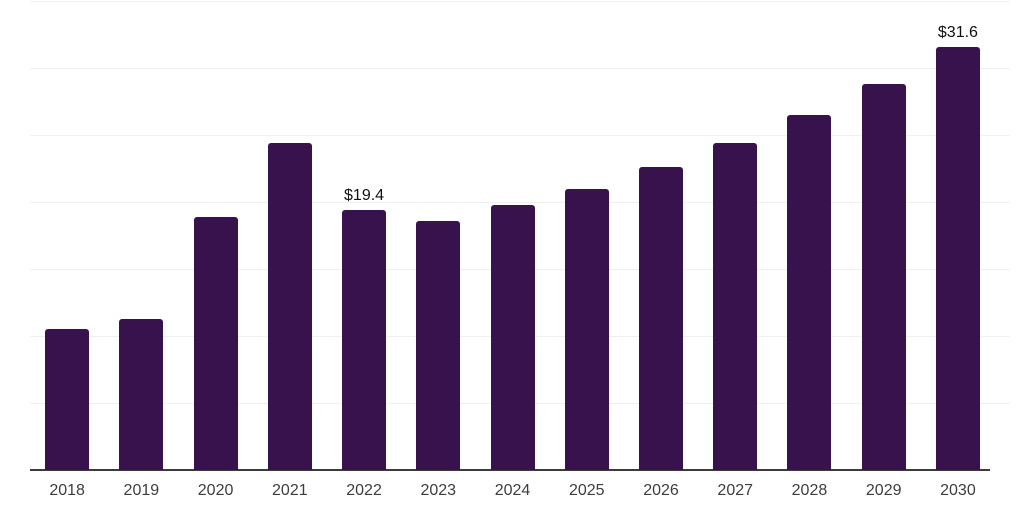  I want to click on bar-column: $31.6 2030, so click(958, 256).